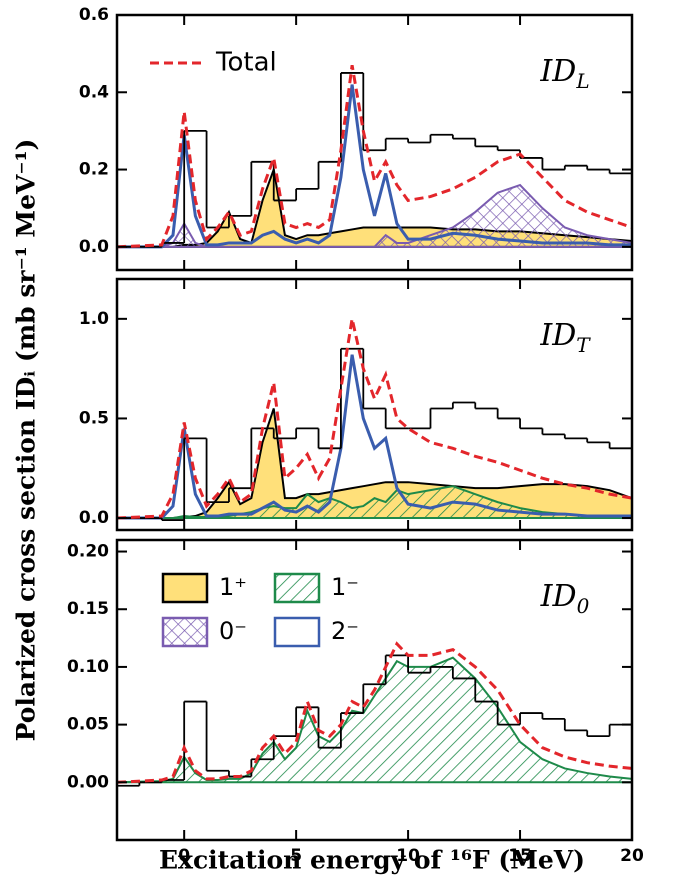  Describe the element at coordinates (632, 856) in the screenshot. I see `x-tick-label: 20` at that location.